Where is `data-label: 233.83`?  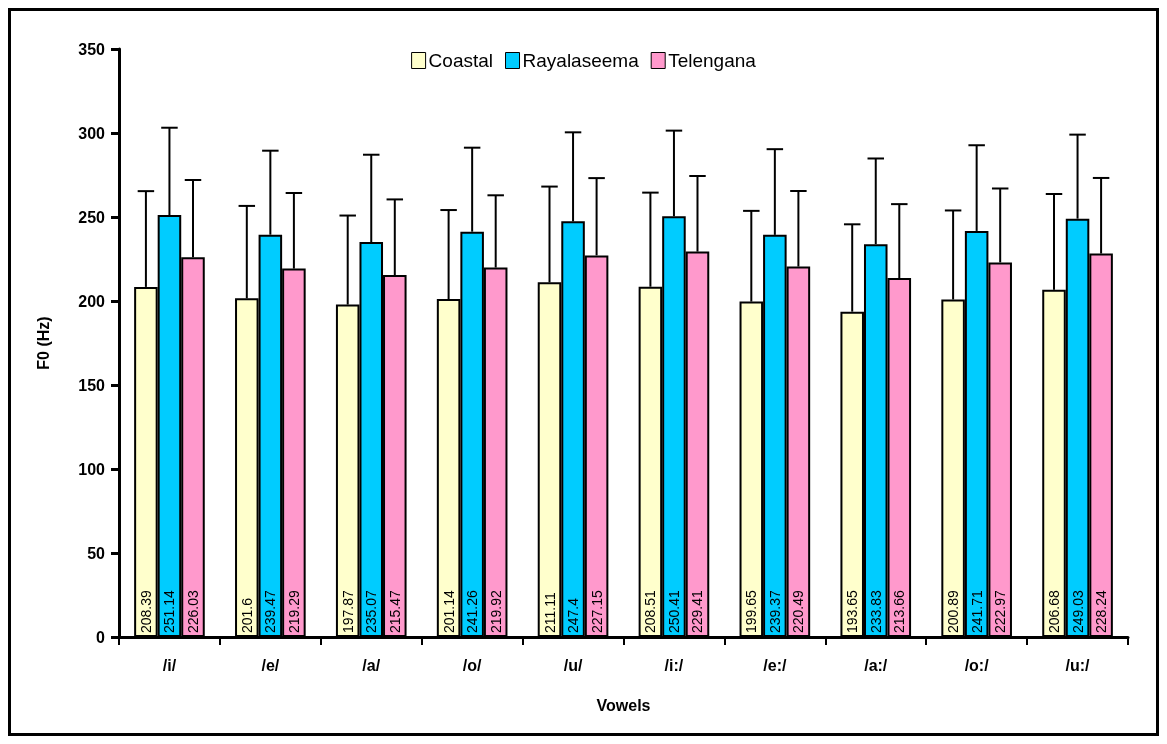
data-label: 233.83 is located at coordinates (875, 611).